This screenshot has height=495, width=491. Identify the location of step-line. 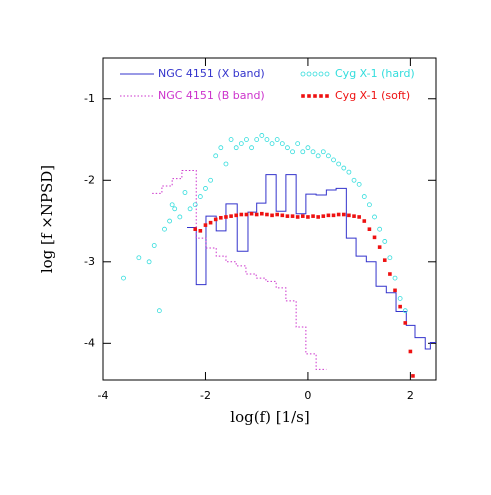
(239, 269).